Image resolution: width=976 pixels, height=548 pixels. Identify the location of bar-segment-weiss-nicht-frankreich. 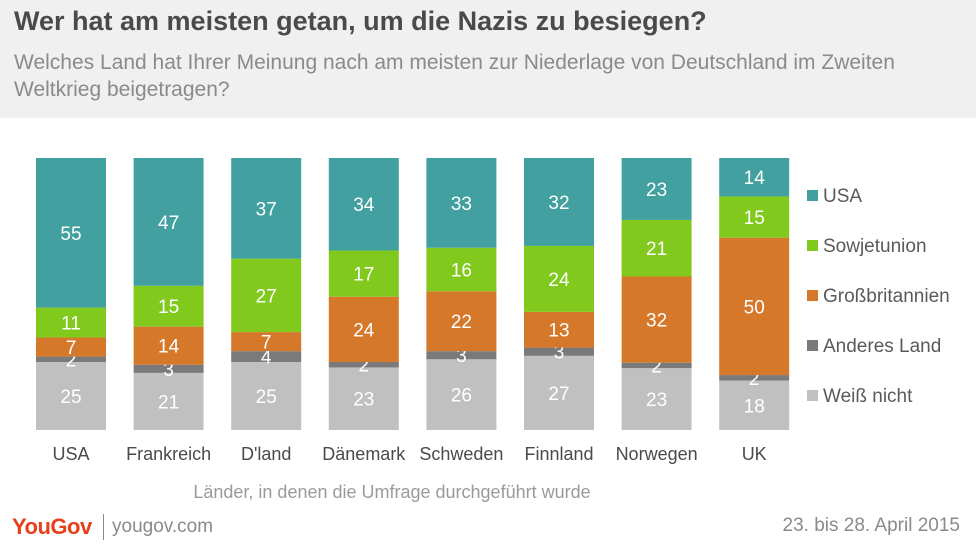
(168, 401).